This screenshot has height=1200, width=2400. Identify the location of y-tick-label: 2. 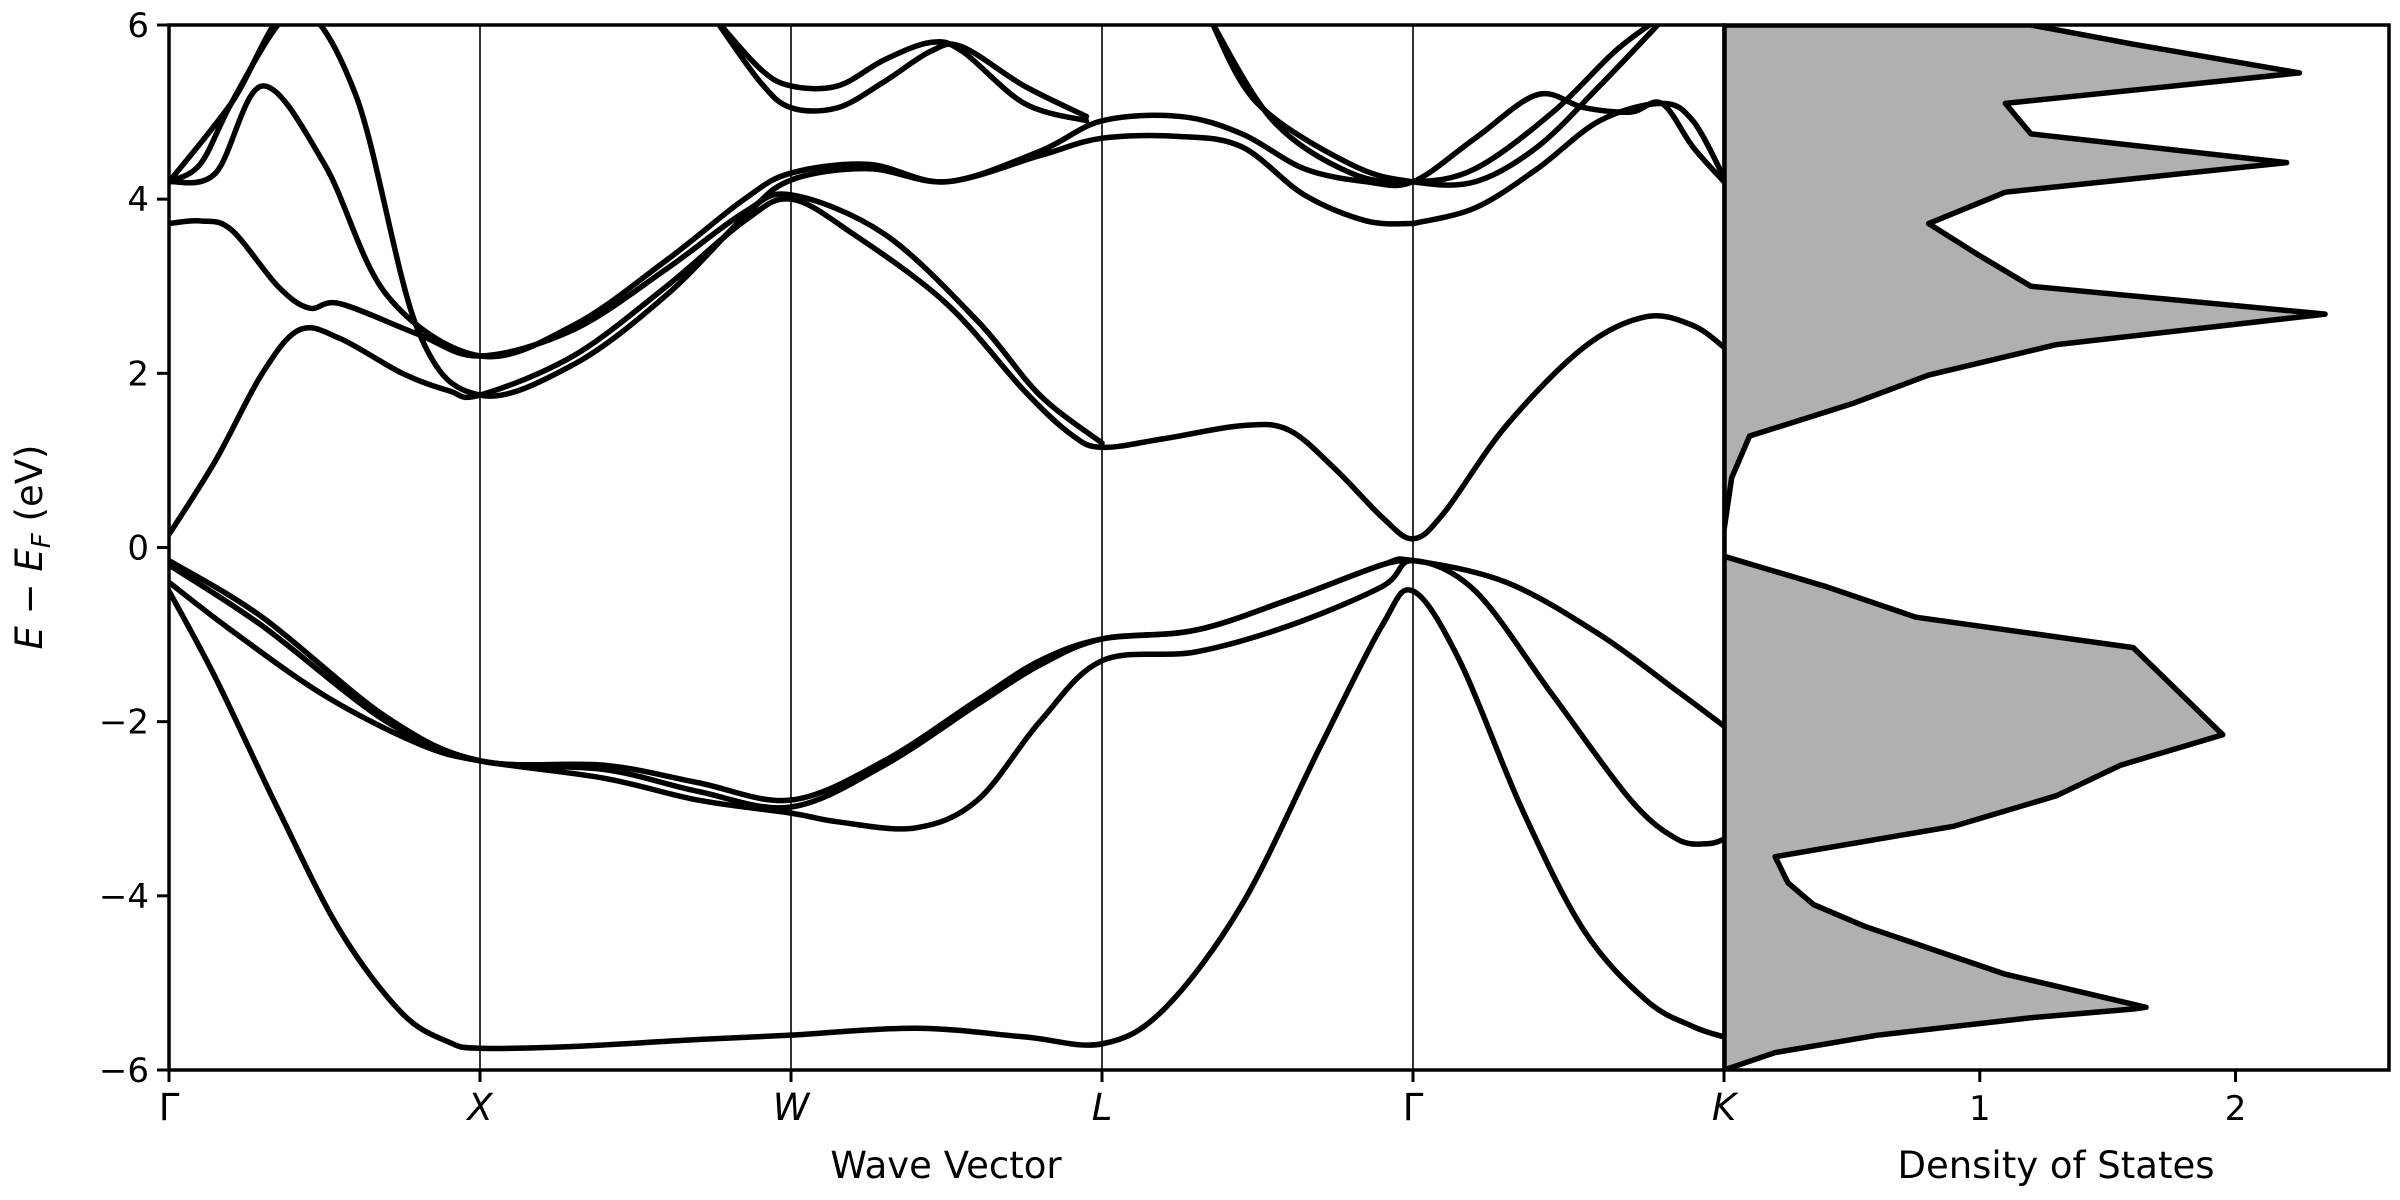
(138, 374).